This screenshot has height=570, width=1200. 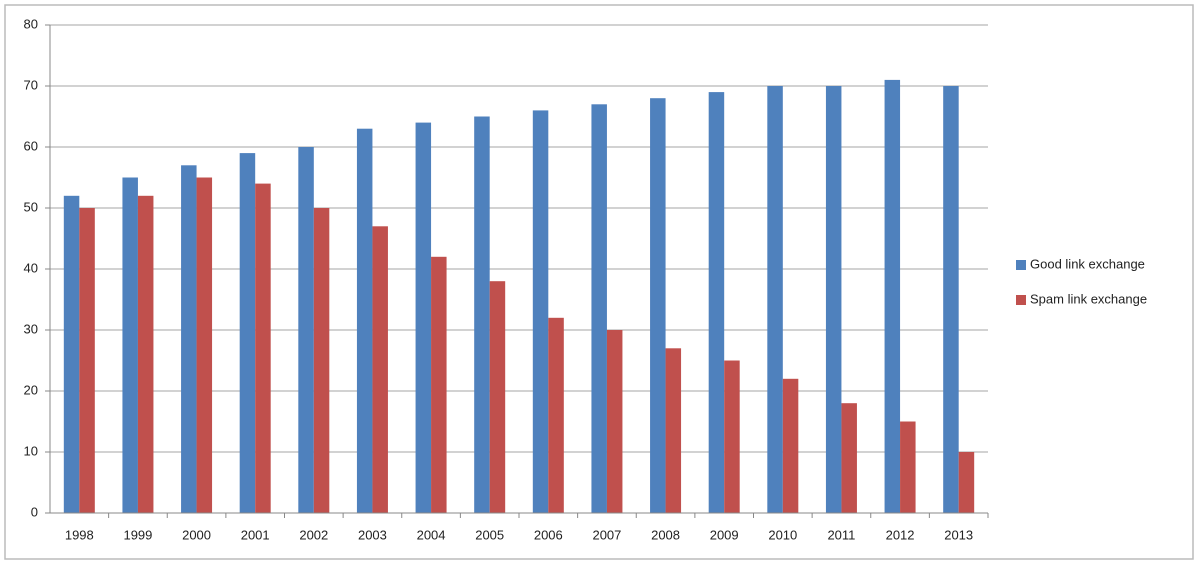 What do you see at coordinates (489, 534) in the screenshot?
I see `x-tick-label: 2005` at bounding box center [489, 534].